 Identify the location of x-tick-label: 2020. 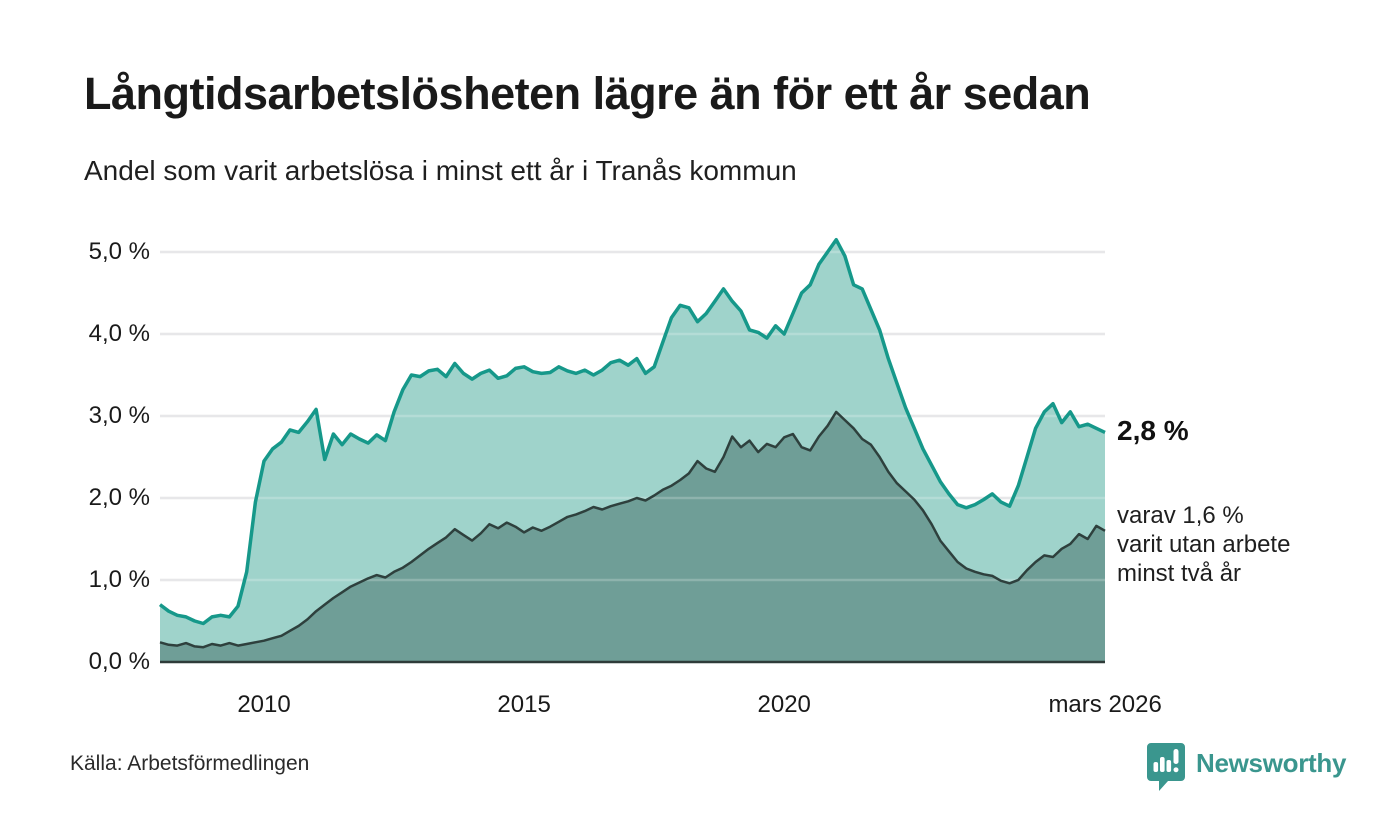
(784, 704).